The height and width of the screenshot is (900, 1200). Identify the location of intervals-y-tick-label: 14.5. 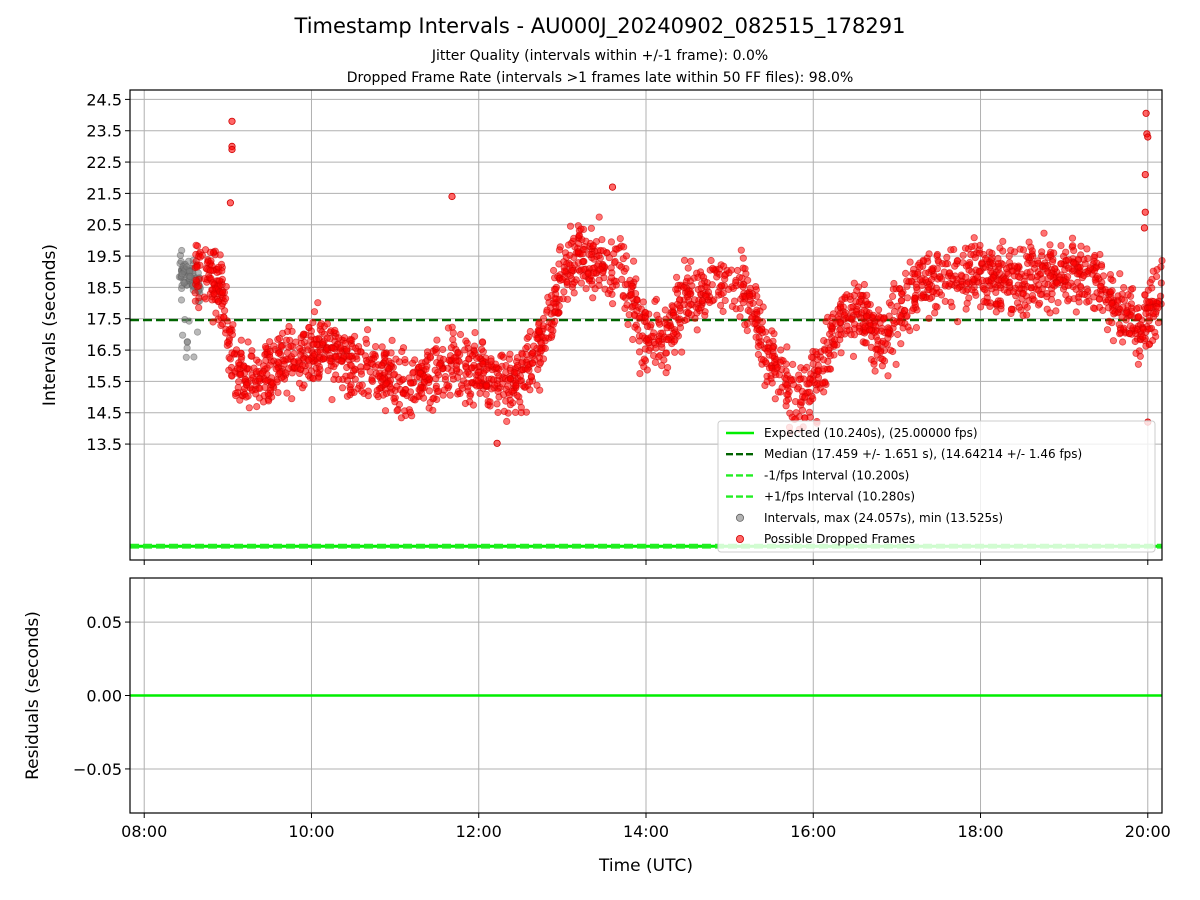
(104, 413).